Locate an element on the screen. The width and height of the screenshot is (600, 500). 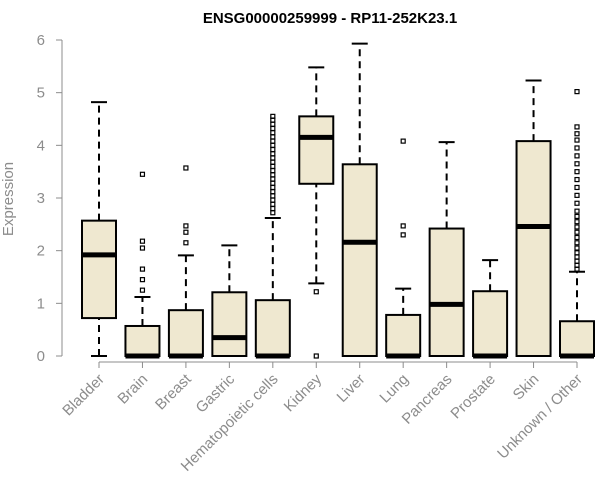
x-tick-label-prostate: Prostate is located at coordinates (473, 397).